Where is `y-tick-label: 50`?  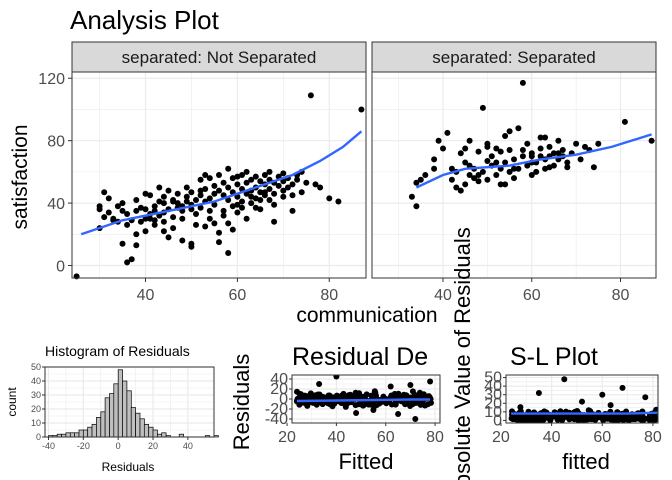
y-tick-label: 50 is located at coordinates (493, 378).